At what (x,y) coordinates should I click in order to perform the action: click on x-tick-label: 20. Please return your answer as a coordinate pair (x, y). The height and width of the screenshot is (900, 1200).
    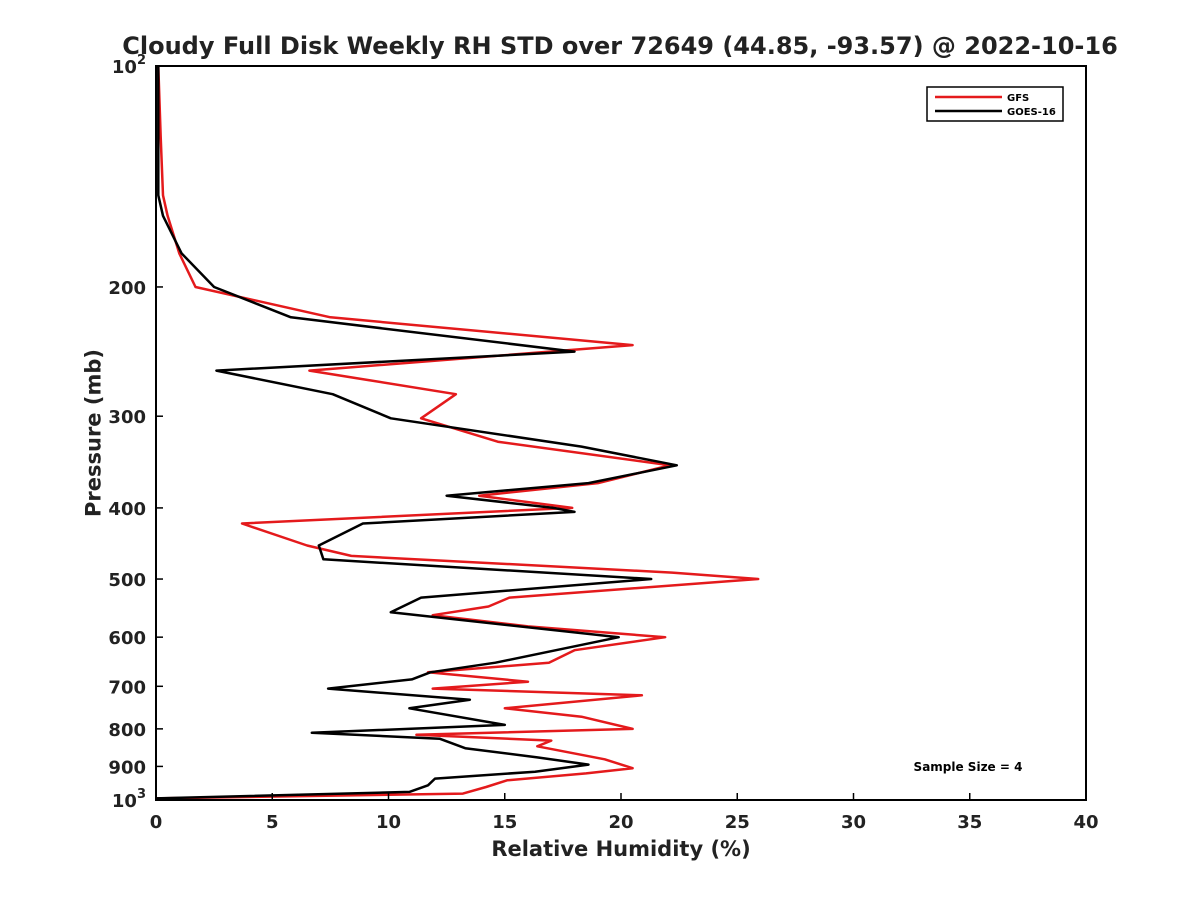
    Looking at the image, I should click on (620, 822).